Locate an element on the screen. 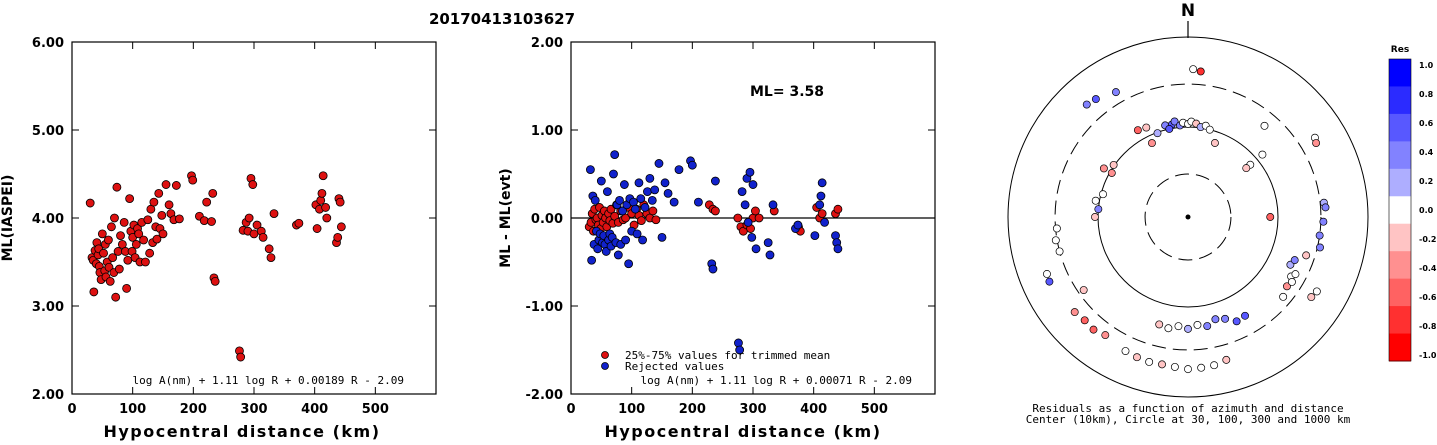 The height and width of the screenshot is (445, 1437). x-tick-label: 400 is located at coordinates (314, 409).